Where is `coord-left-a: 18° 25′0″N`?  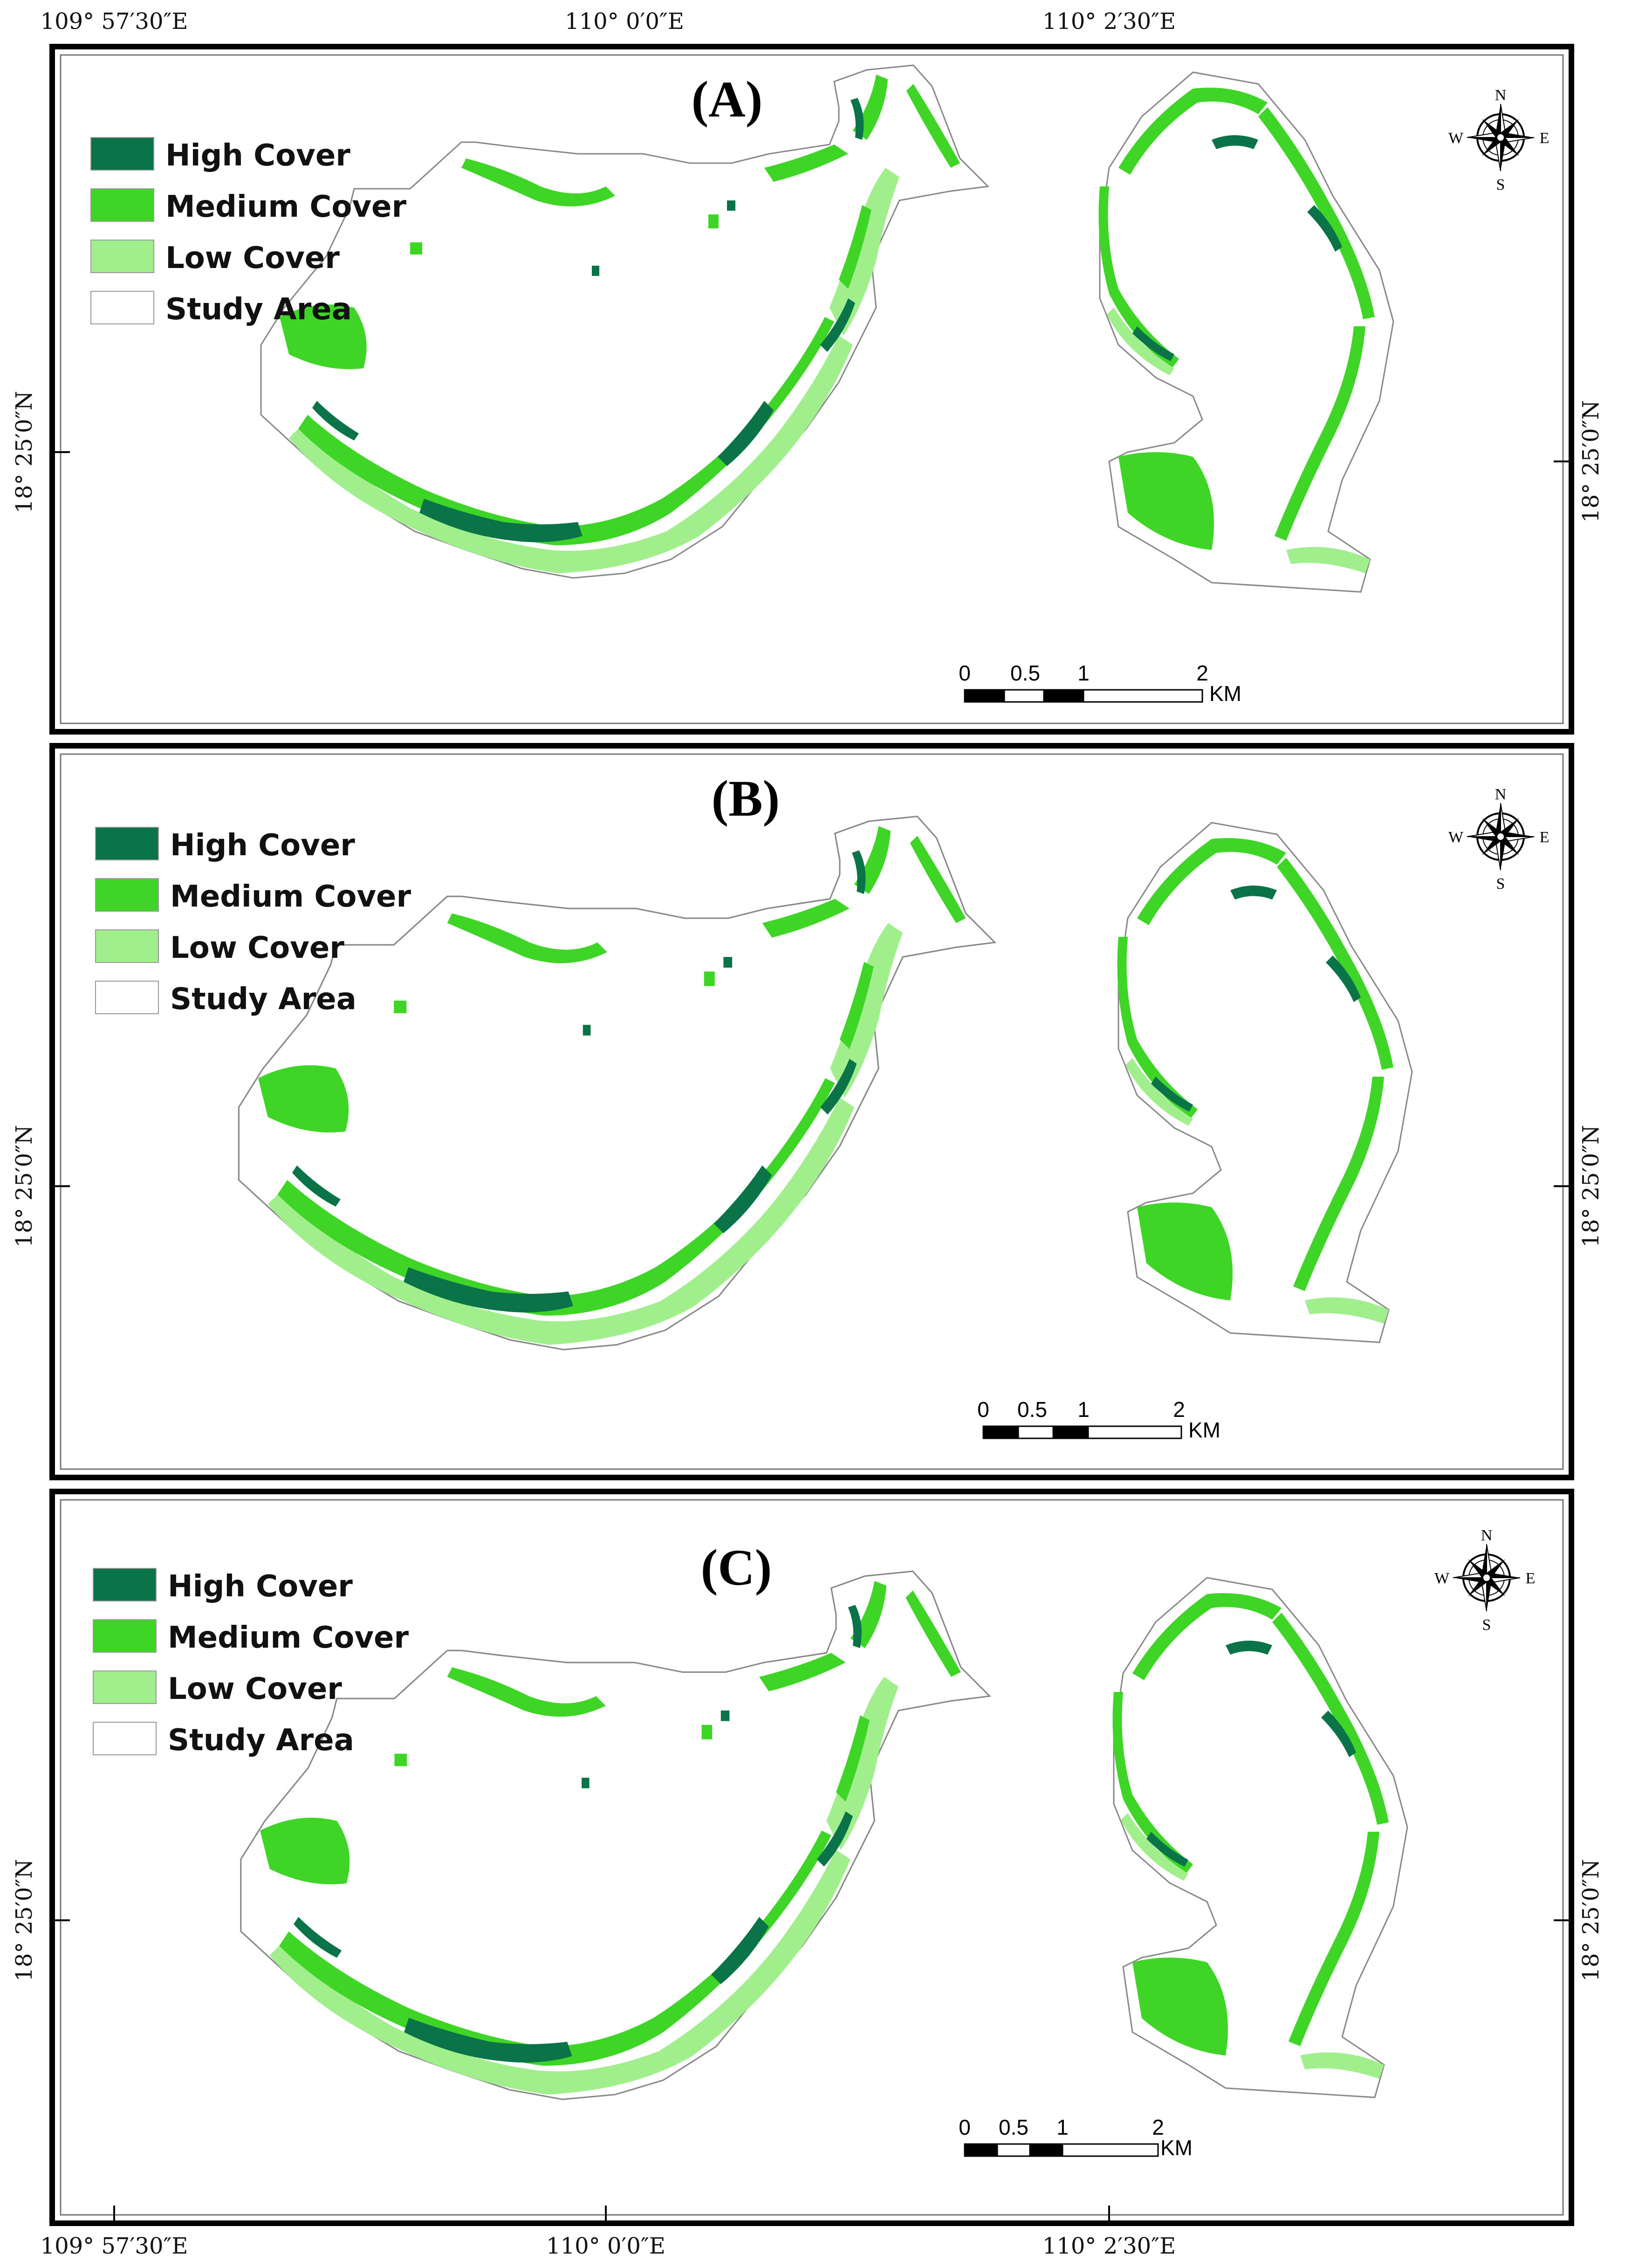 coord-left-a: 18° 25′0″N is located at coordinates (24, 453).